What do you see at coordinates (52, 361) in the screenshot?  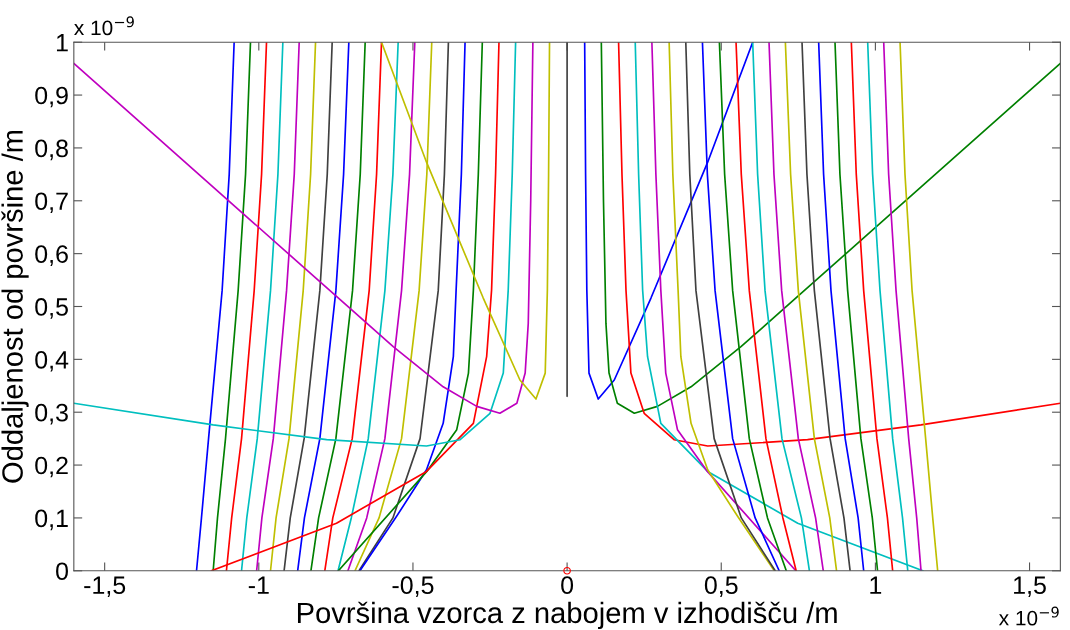 I see `y-tick-label: 0,4` at bounding box center [52, 361].